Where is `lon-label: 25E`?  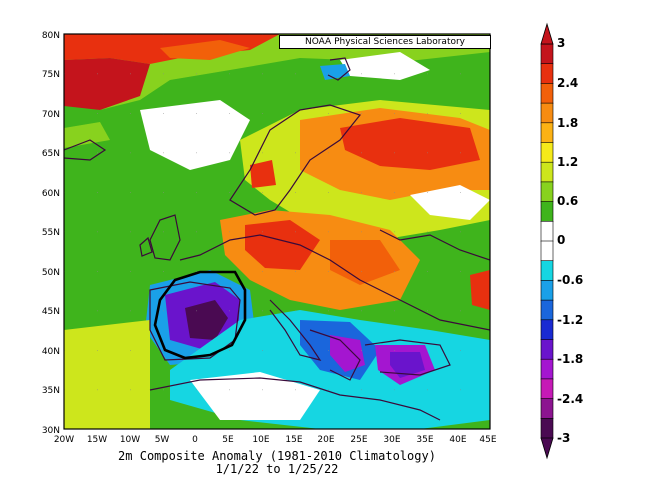
lon-label: 25E is located at coordinates (358, 440).